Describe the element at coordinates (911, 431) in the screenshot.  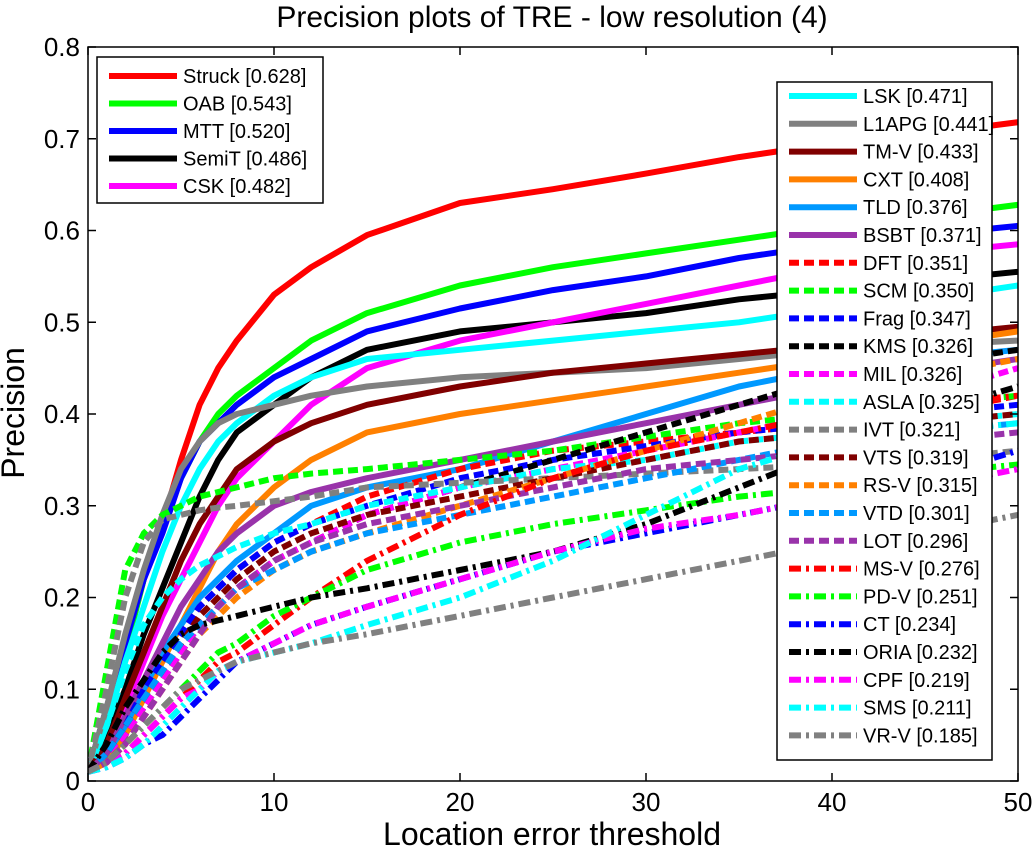
I see `legend-entry-17: IVT [0.321]` at that location.